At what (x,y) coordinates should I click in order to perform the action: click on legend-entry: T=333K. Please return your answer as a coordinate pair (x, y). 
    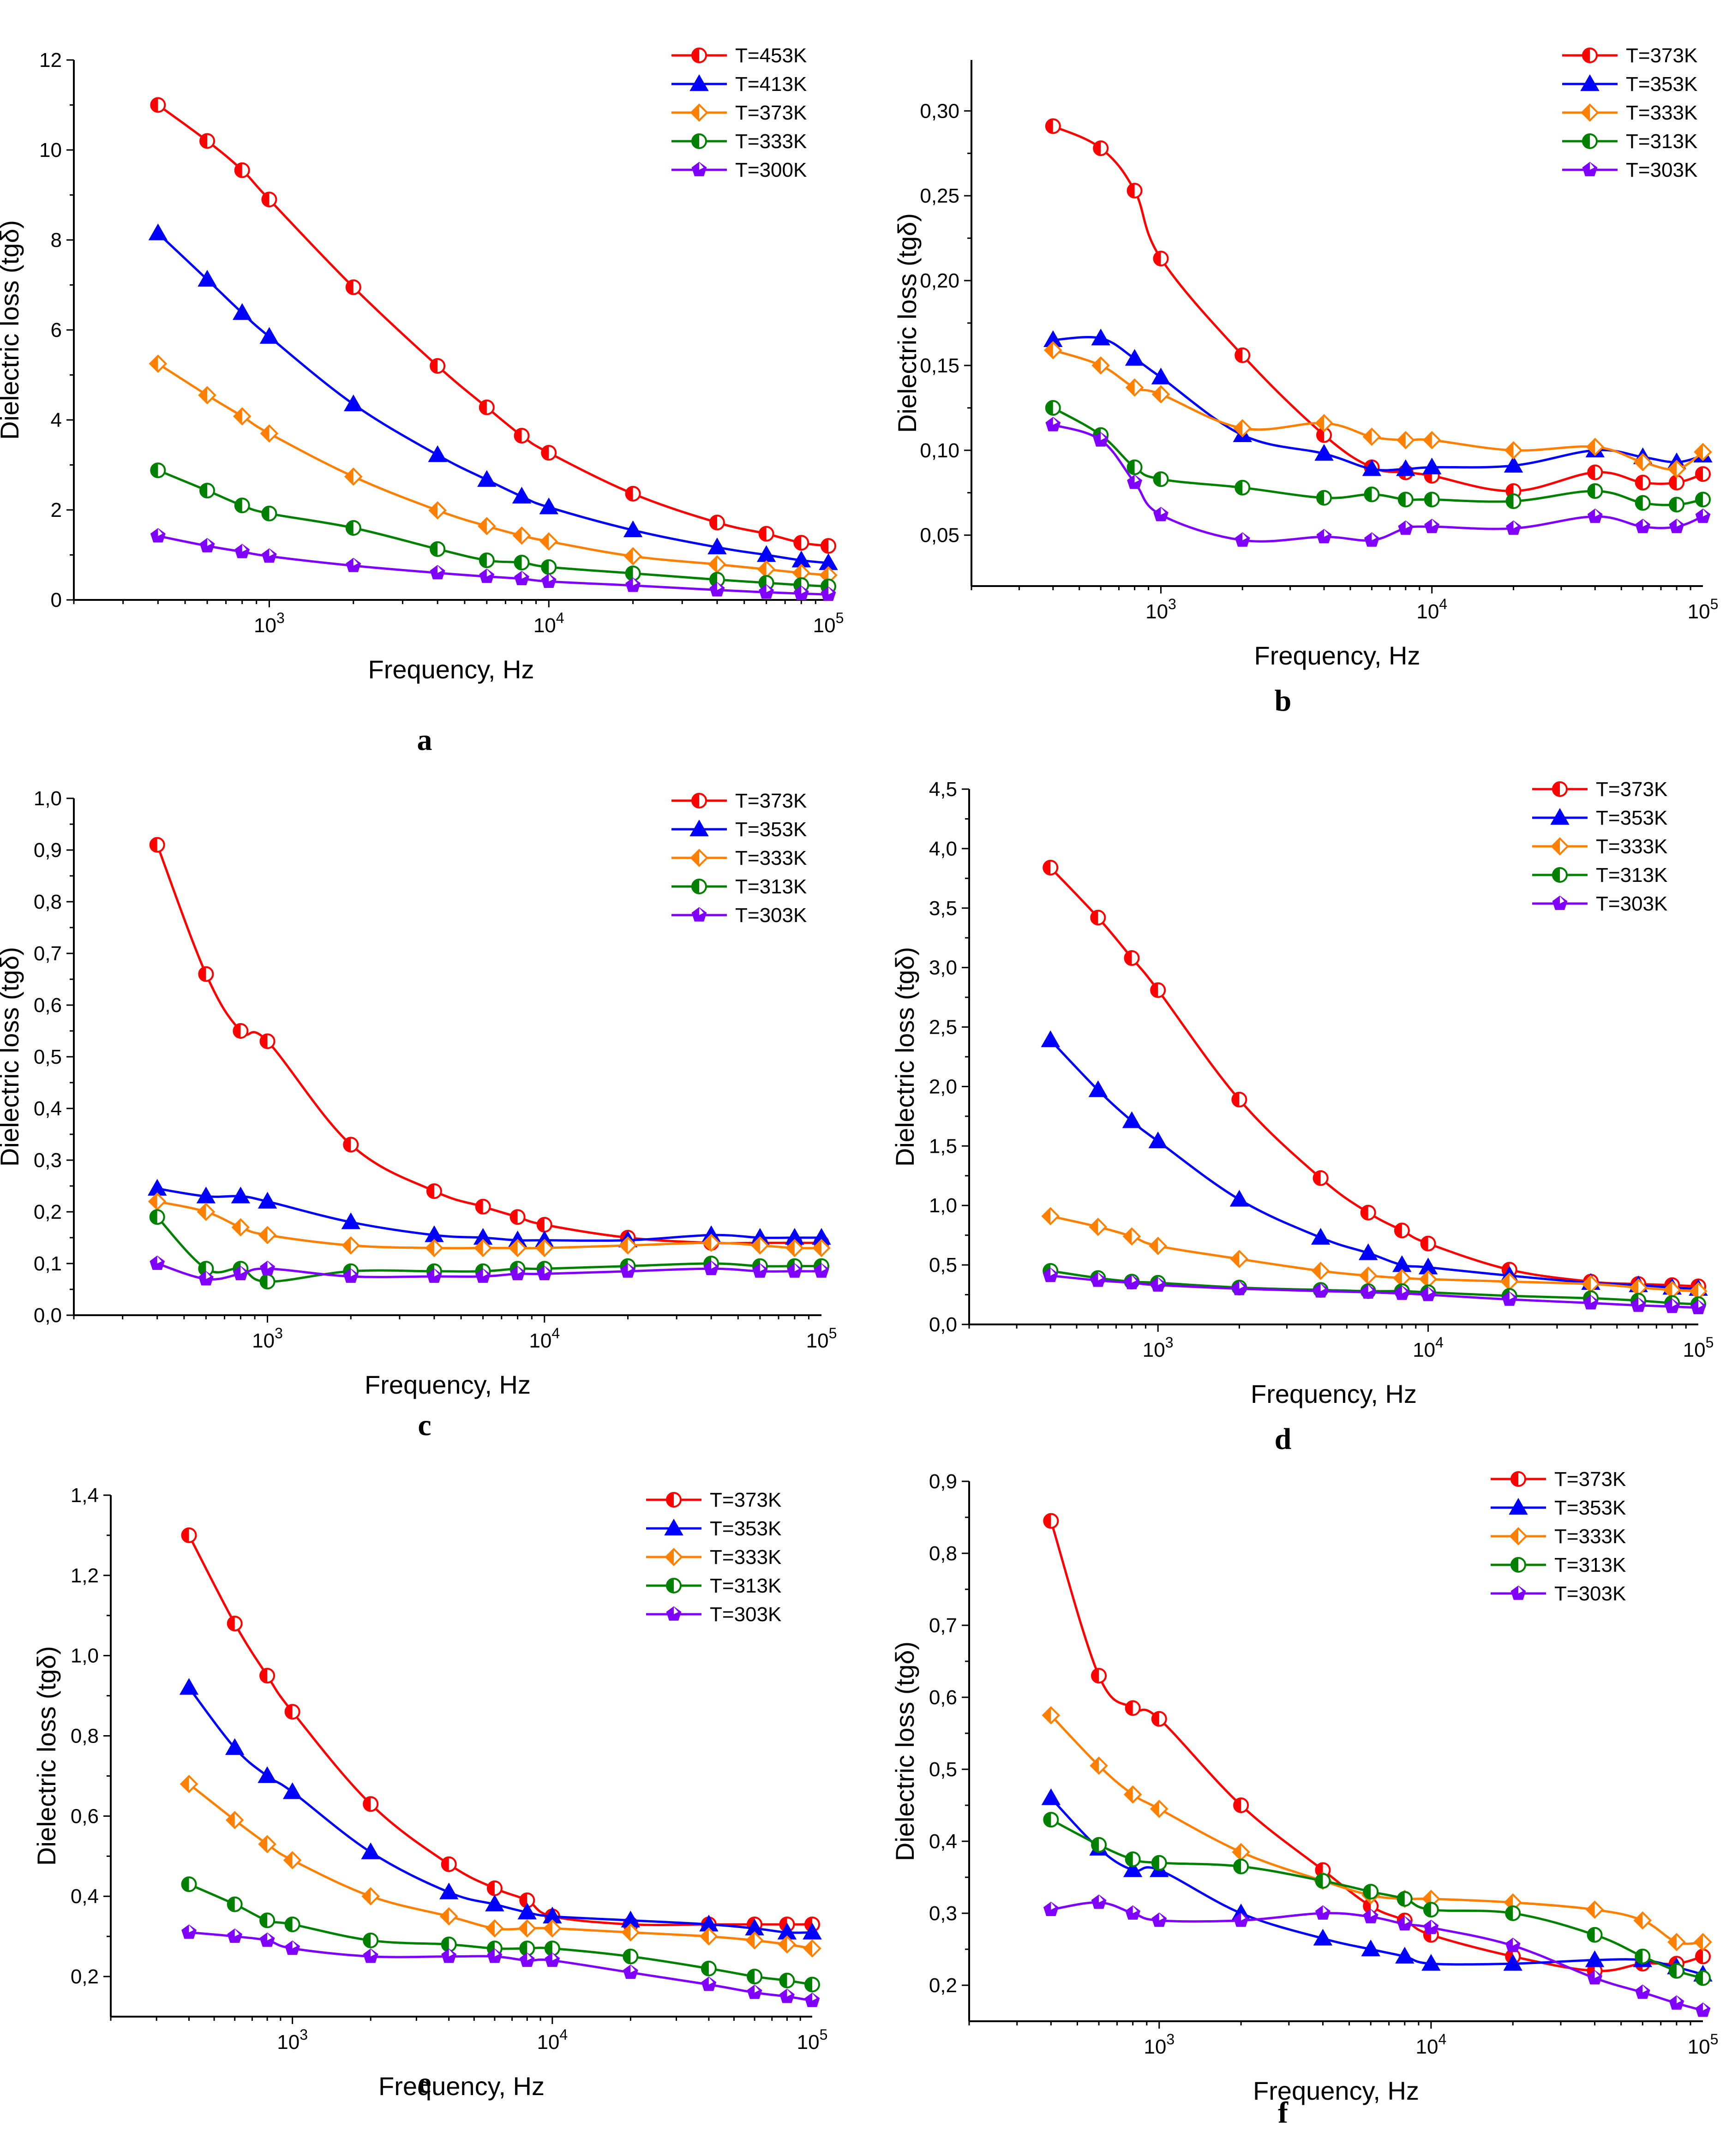
    Looking at the image, I should click on (713, 1557).